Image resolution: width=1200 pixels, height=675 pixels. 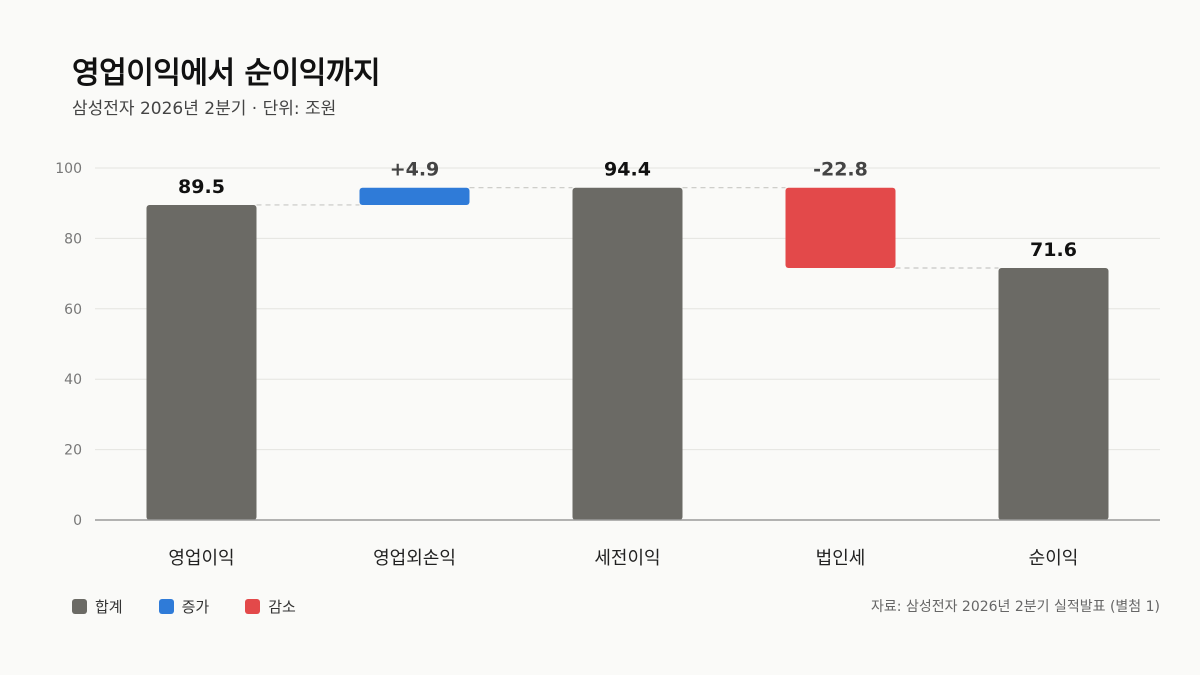 I want to click on bar-세전이익, so click(x=627, y=353).